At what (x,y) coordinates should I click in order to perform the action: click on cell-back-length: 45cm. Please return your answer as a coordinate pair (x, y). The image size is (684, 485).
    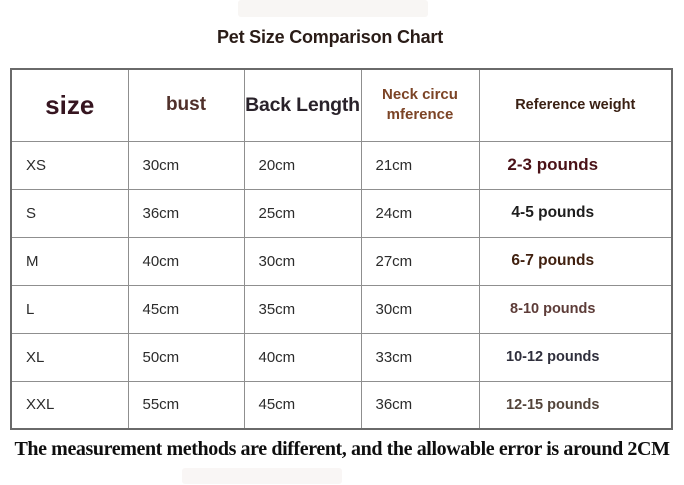
    Looking at the image, I should click on (302, 405).